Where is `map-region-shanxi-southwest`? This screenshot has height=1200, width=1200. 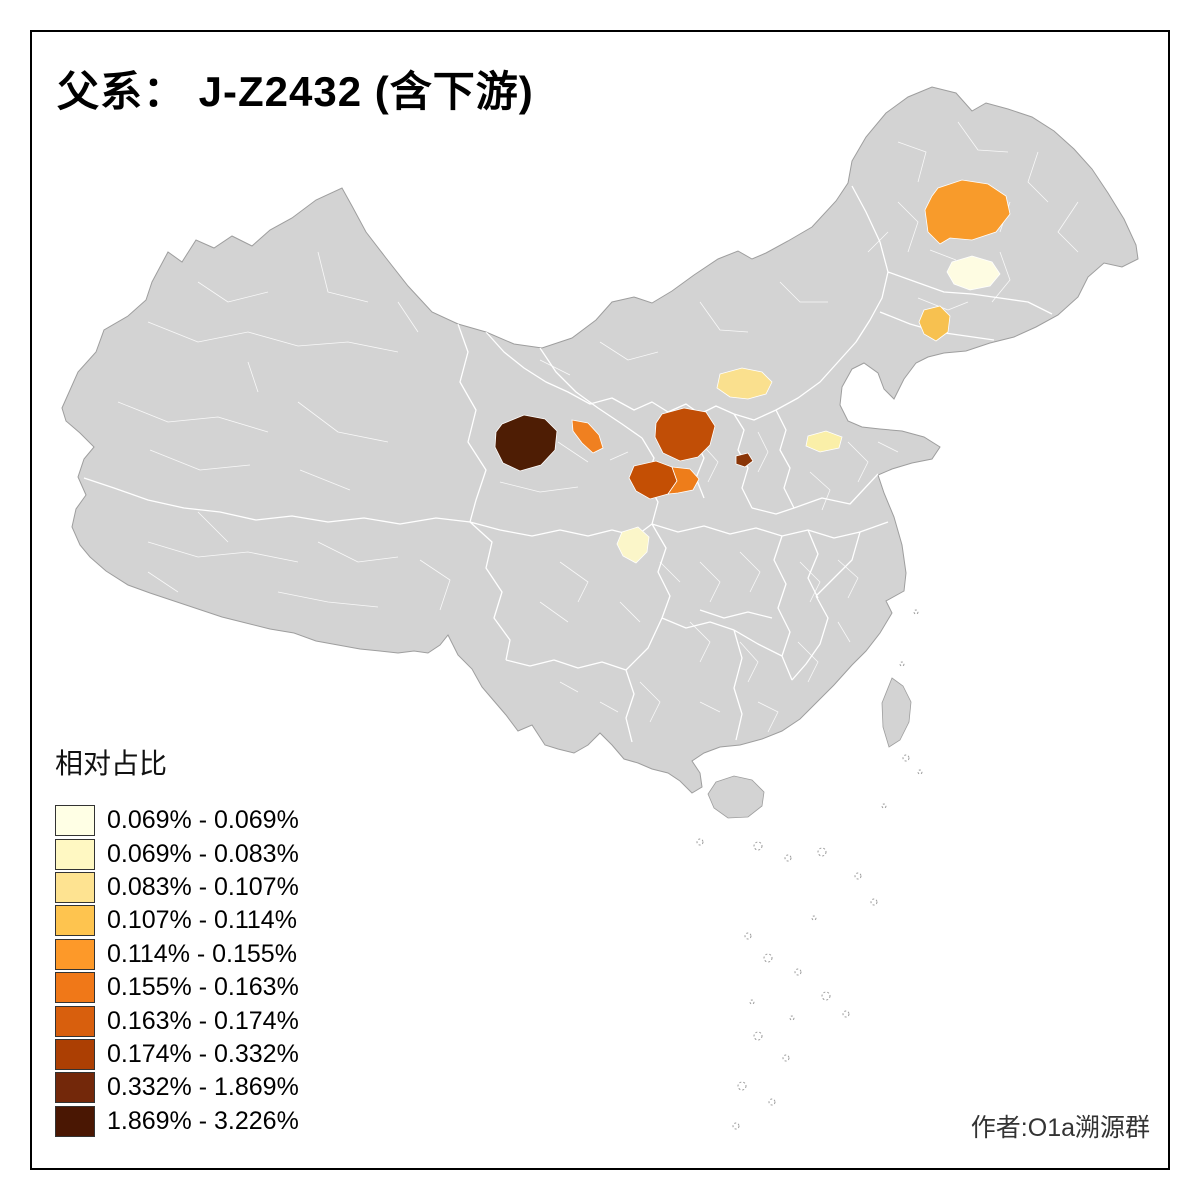 map-region-shanxi-southwest is located at coordinates (744, 460).